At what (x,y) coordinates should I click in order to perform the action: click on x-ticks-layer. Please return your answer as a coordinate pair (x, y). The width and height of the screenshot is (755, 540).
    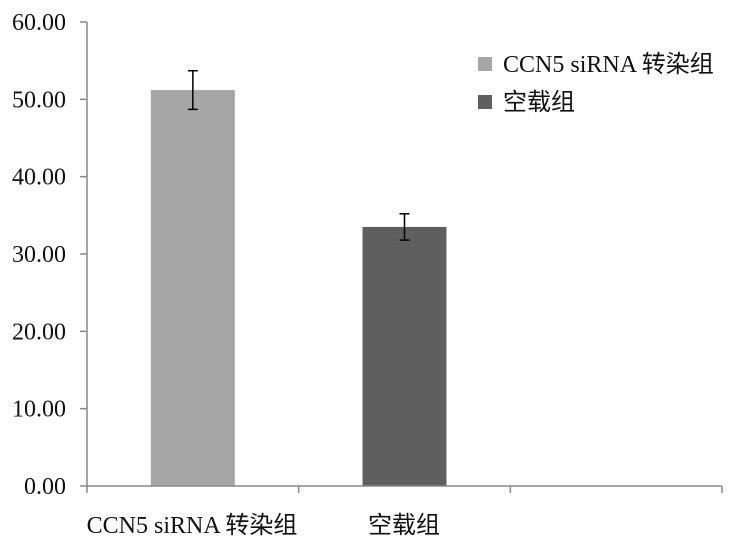
    Looking at the image, I should click on (404, 489).